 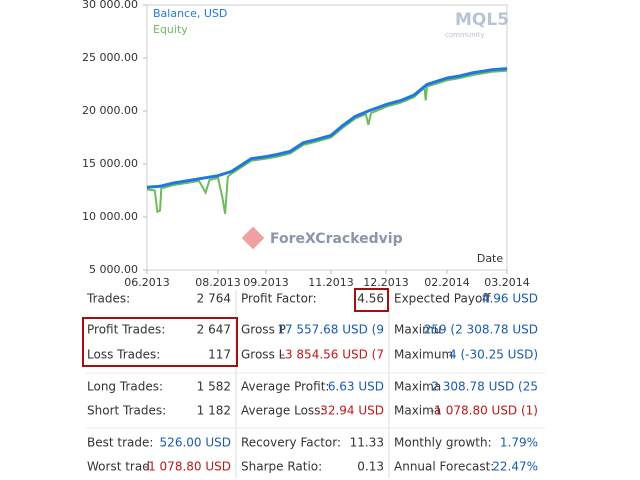 I want to click on x-tick-label: 03.2014, so click(x=507, y=282).